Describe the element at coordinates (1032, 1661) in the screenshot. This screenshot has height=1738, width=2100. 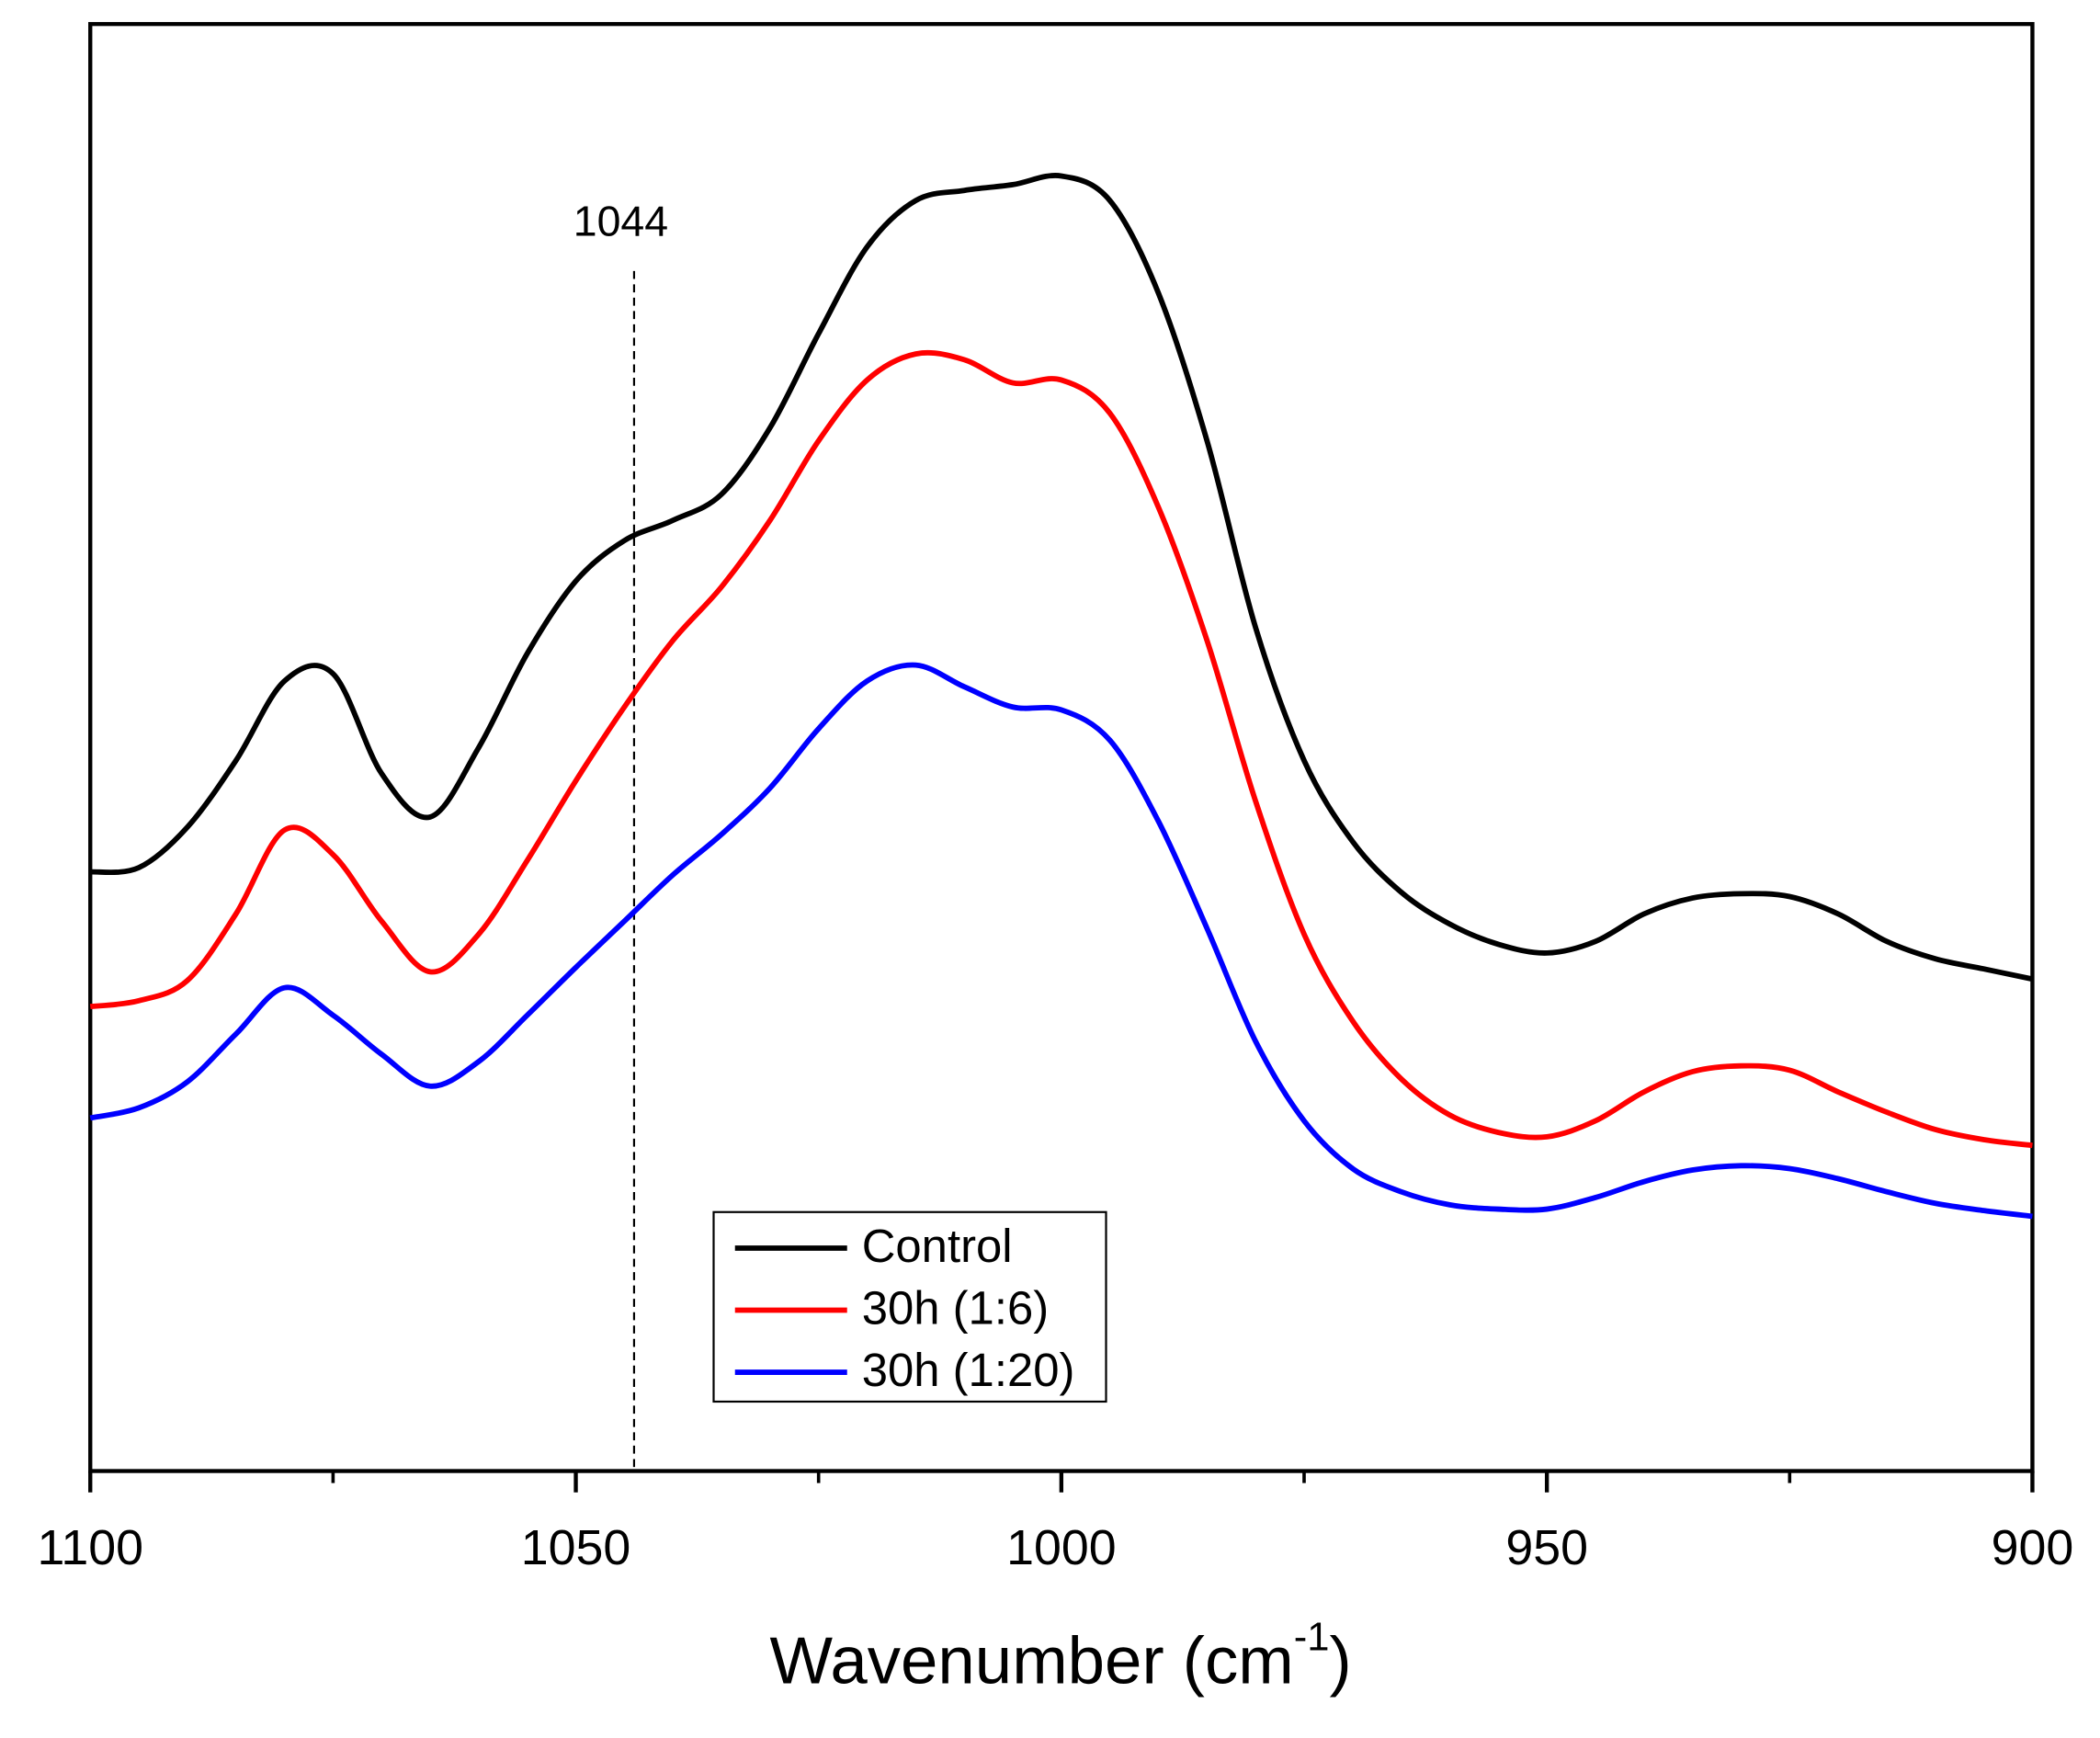
I see `x-axis-label-text: Wavenumber (cm` at that location.